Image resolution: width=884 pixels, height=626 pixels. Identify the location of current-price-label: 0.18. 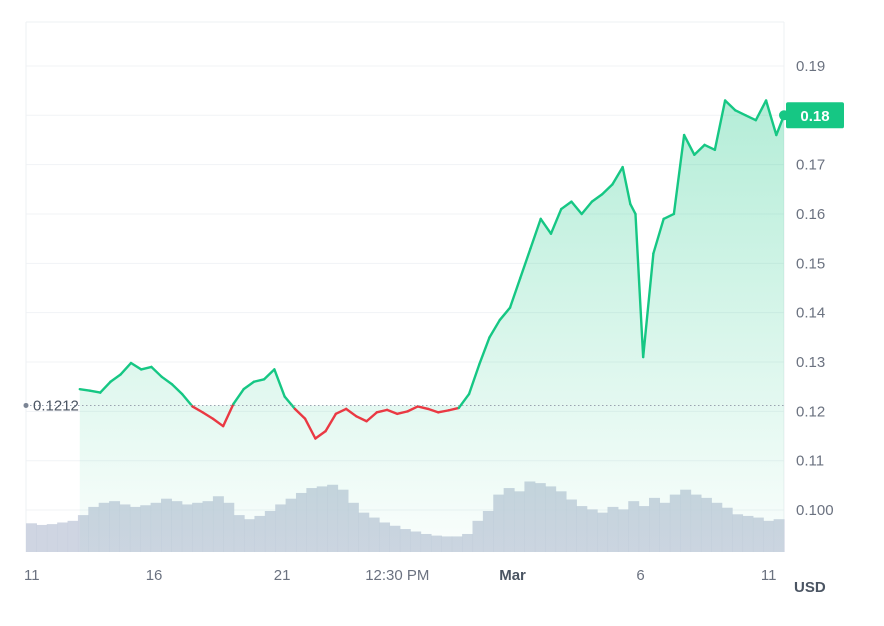
(814, 116).